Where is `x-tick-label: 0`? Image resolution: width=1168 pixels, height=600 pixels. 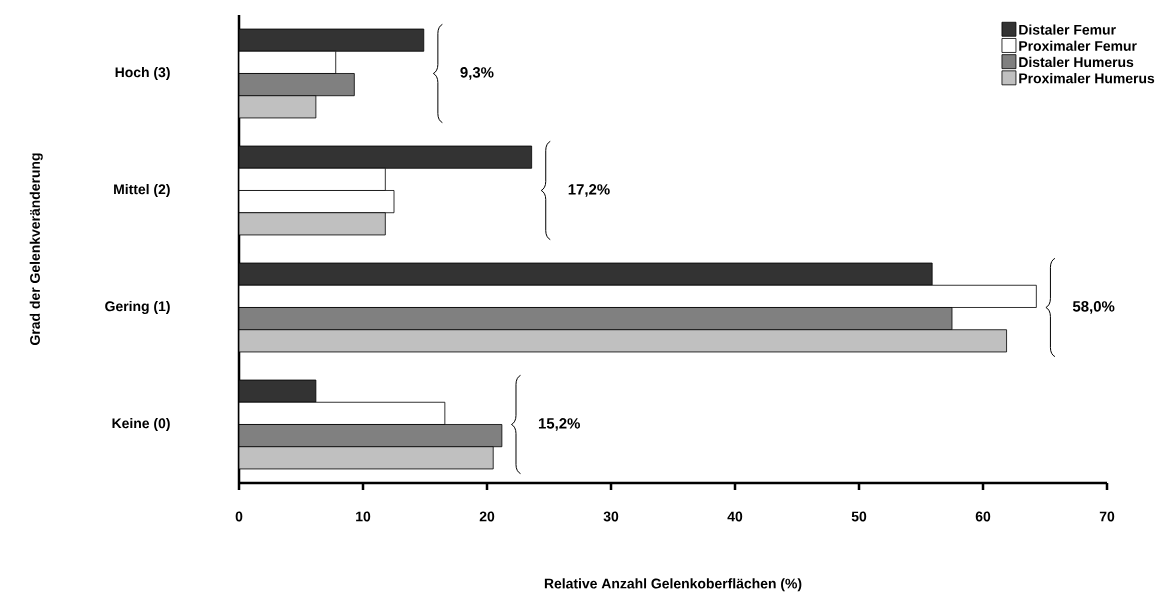 x-tick-label: 0 is located at coordinates (239, 516).